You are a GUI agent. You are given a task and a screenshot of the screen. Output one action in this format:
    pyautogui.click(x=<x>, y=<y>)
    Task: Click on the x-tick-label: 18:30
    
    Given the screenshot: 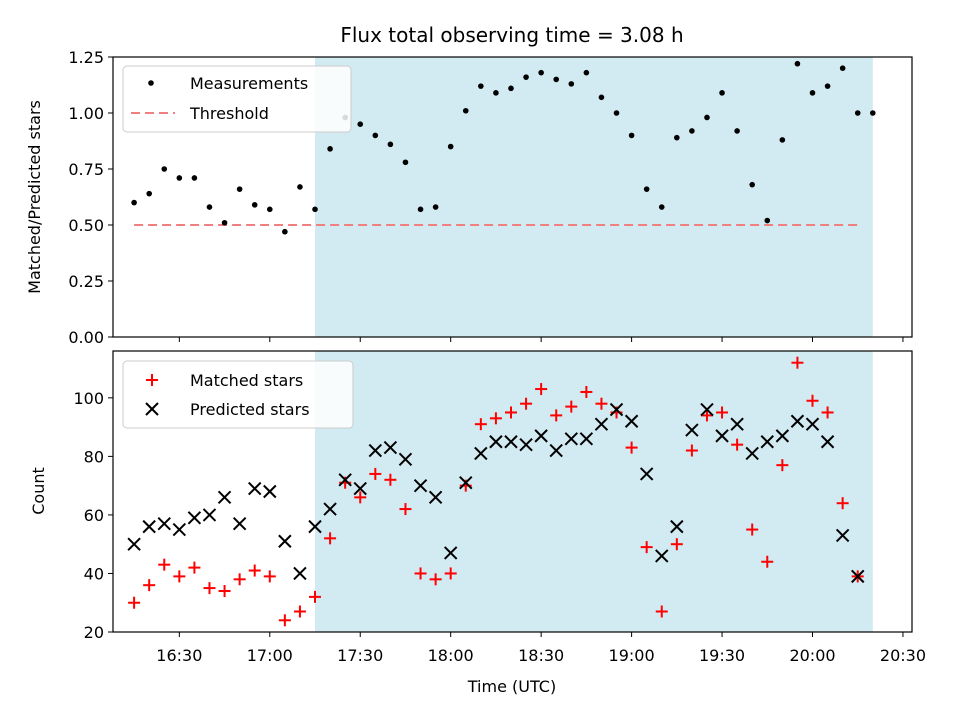 What is the action you would take?
    pyautogui.click(x=541, y=655)
    